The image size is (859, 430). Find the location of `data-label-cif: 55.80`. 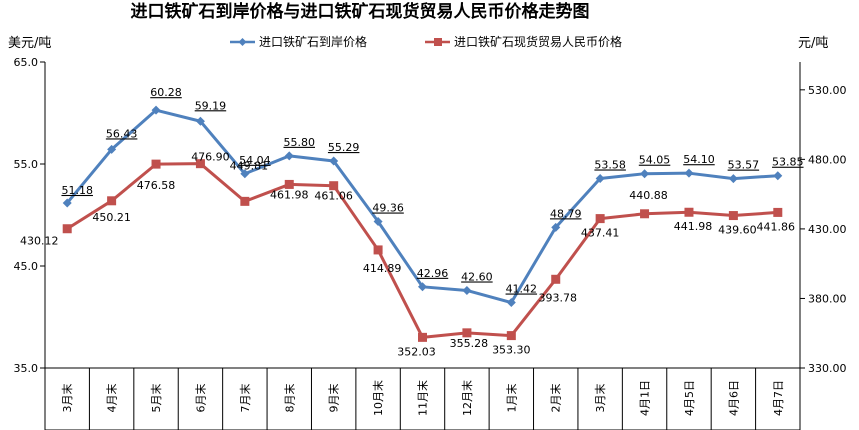

data-label-cif: 55.80 is located at coordinates (300, 142).